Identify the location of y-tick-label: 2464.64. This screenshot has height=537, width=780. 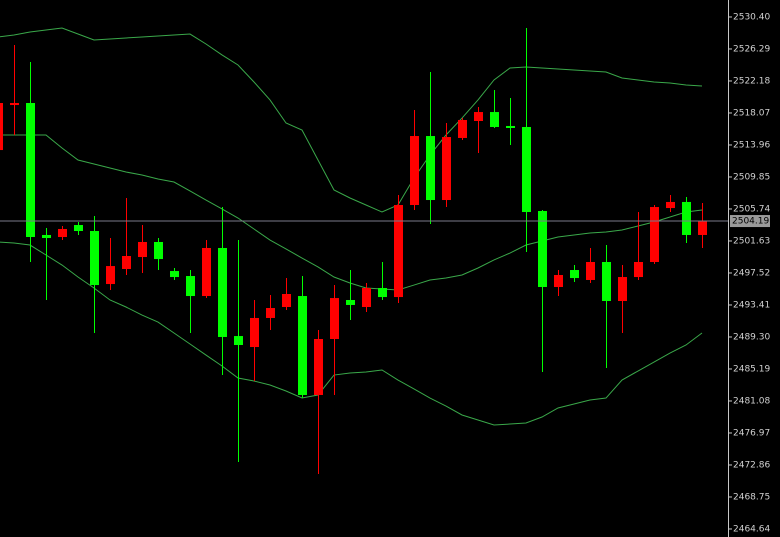
(751, 529).